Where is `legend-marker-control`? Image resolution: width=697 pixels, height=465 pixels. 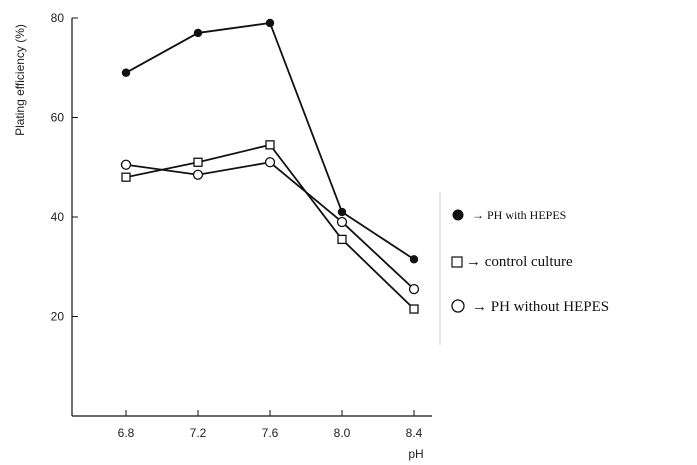 legend-marker-control is located at coordinates (457, 262).